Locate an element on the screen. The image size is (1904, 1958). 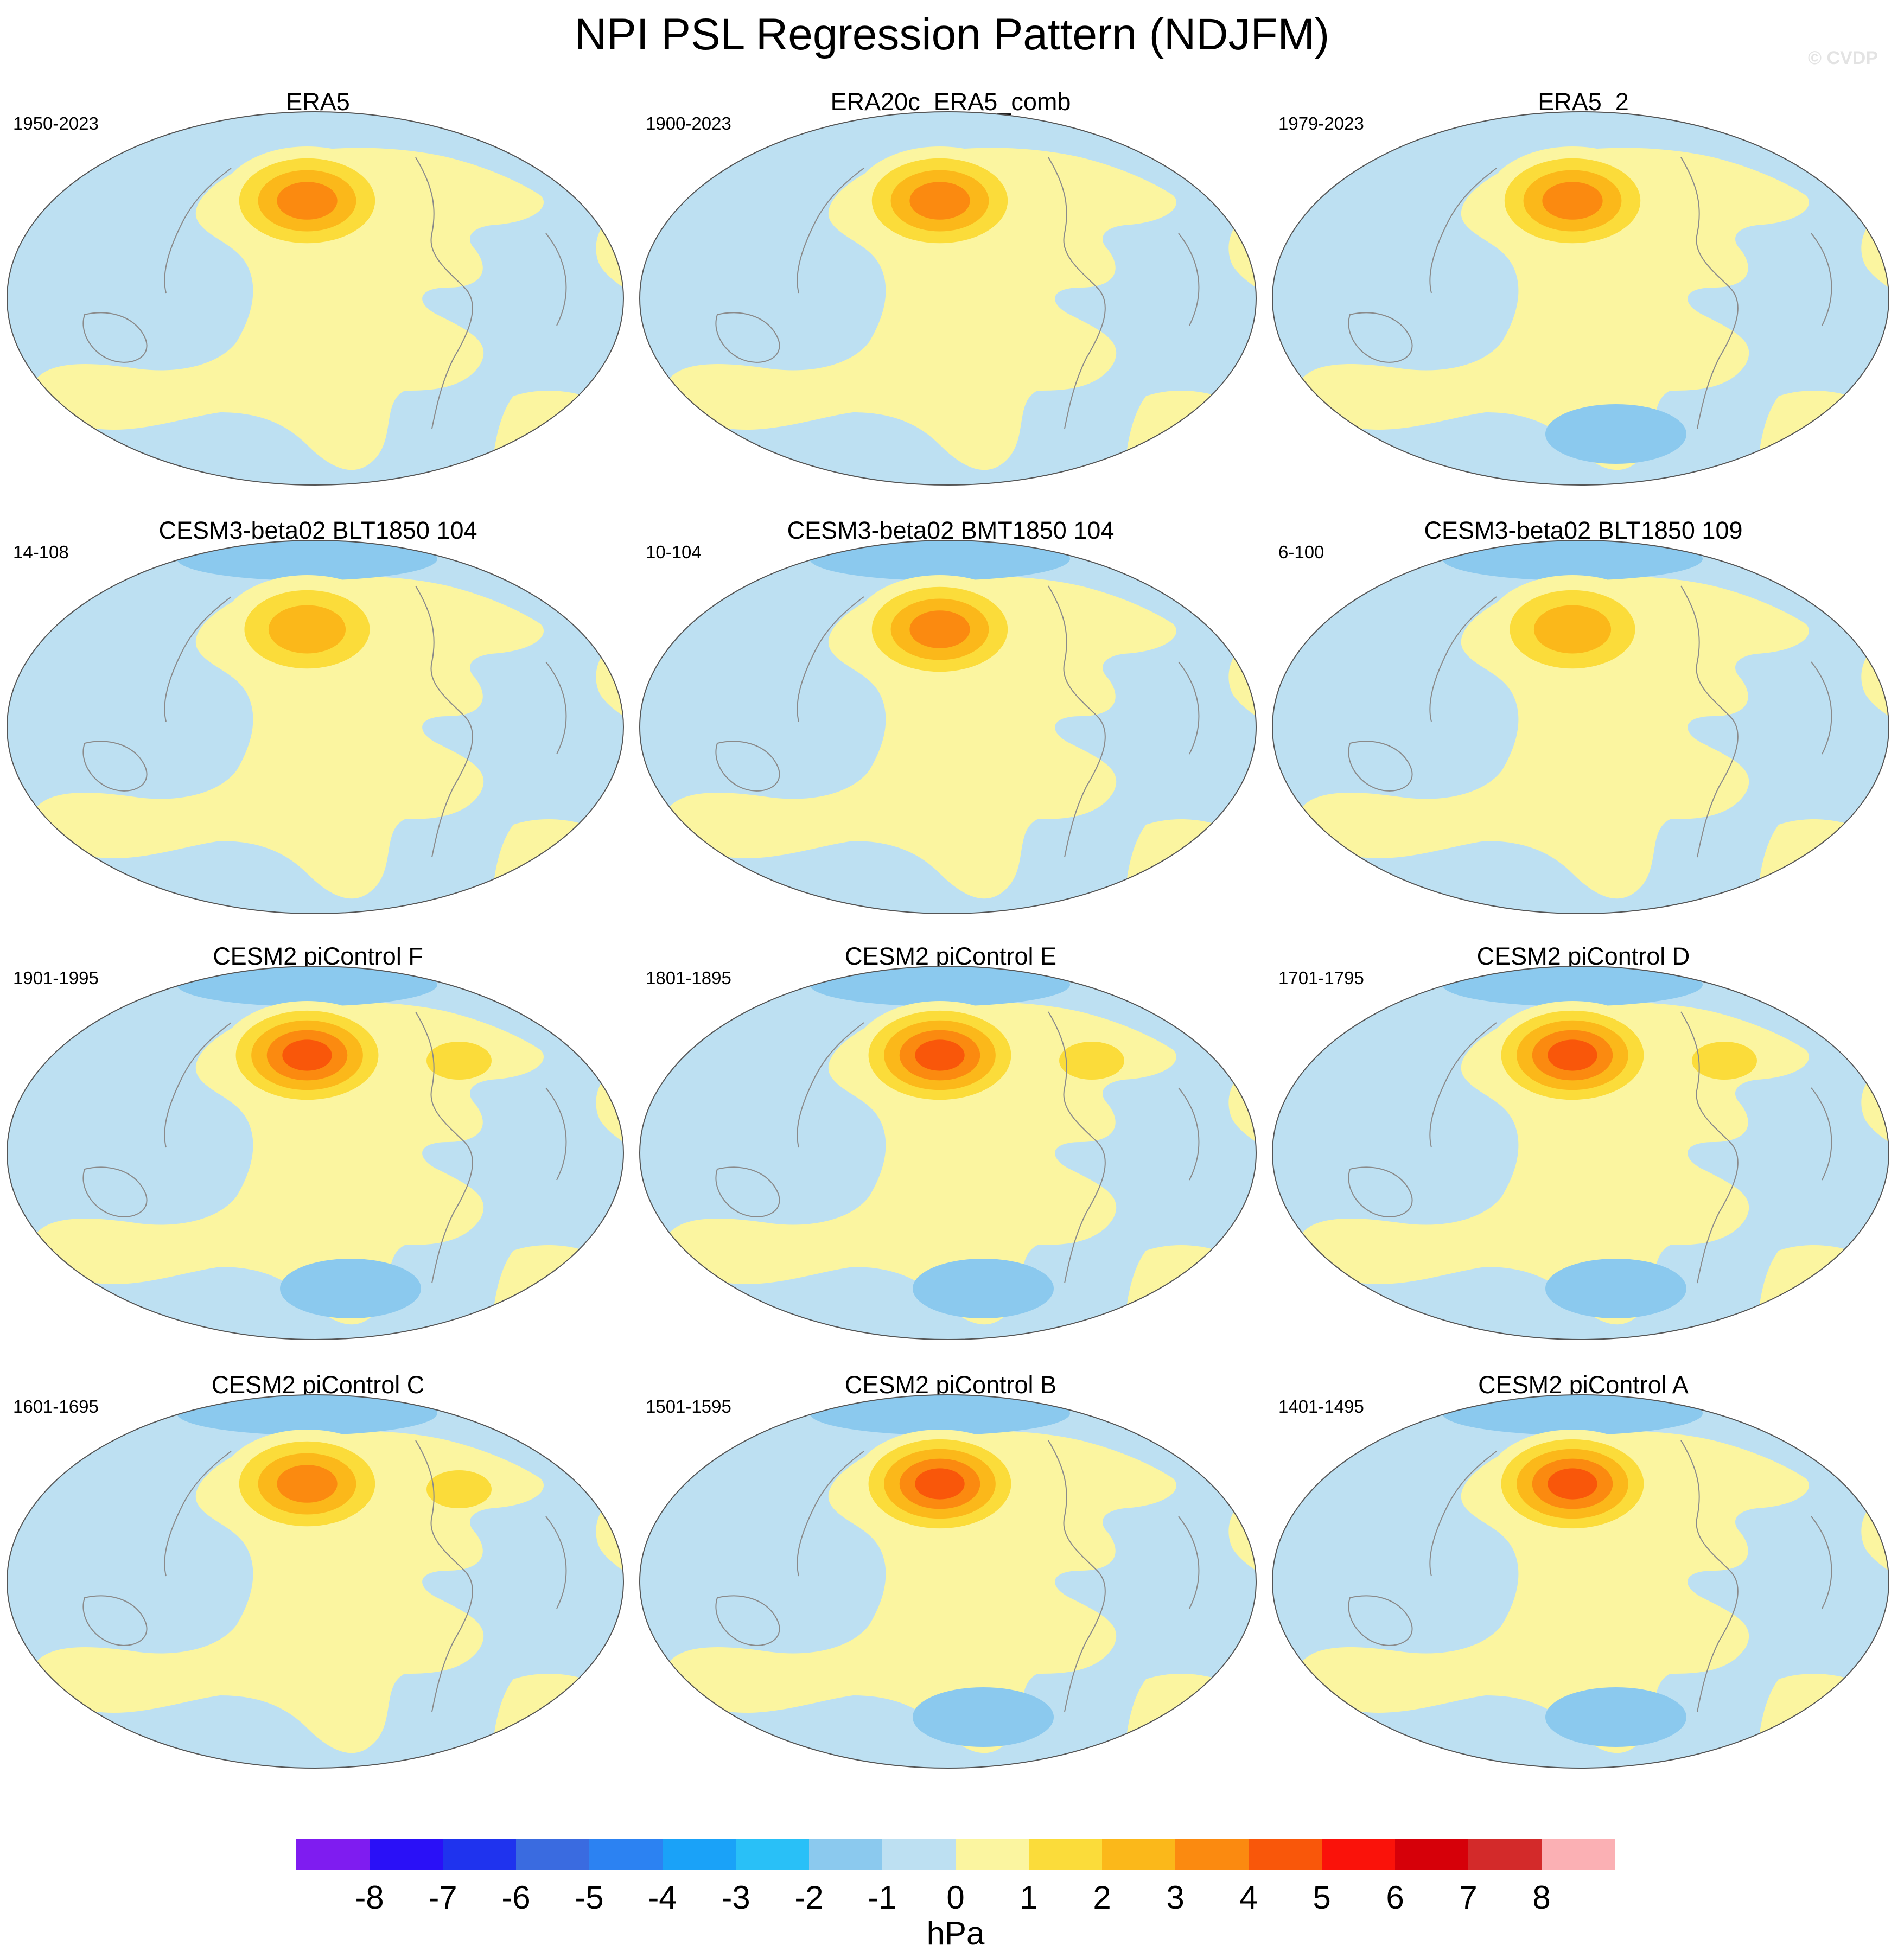
colorbar-tick-label: 5 is located at coordinates (1321, 1897).